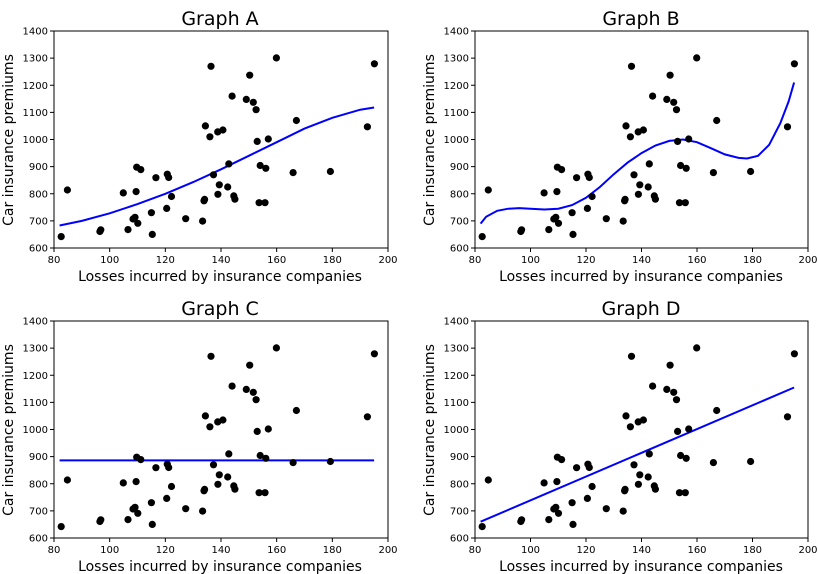  I want to click on chart-title: Graph C, so click(220, 309).